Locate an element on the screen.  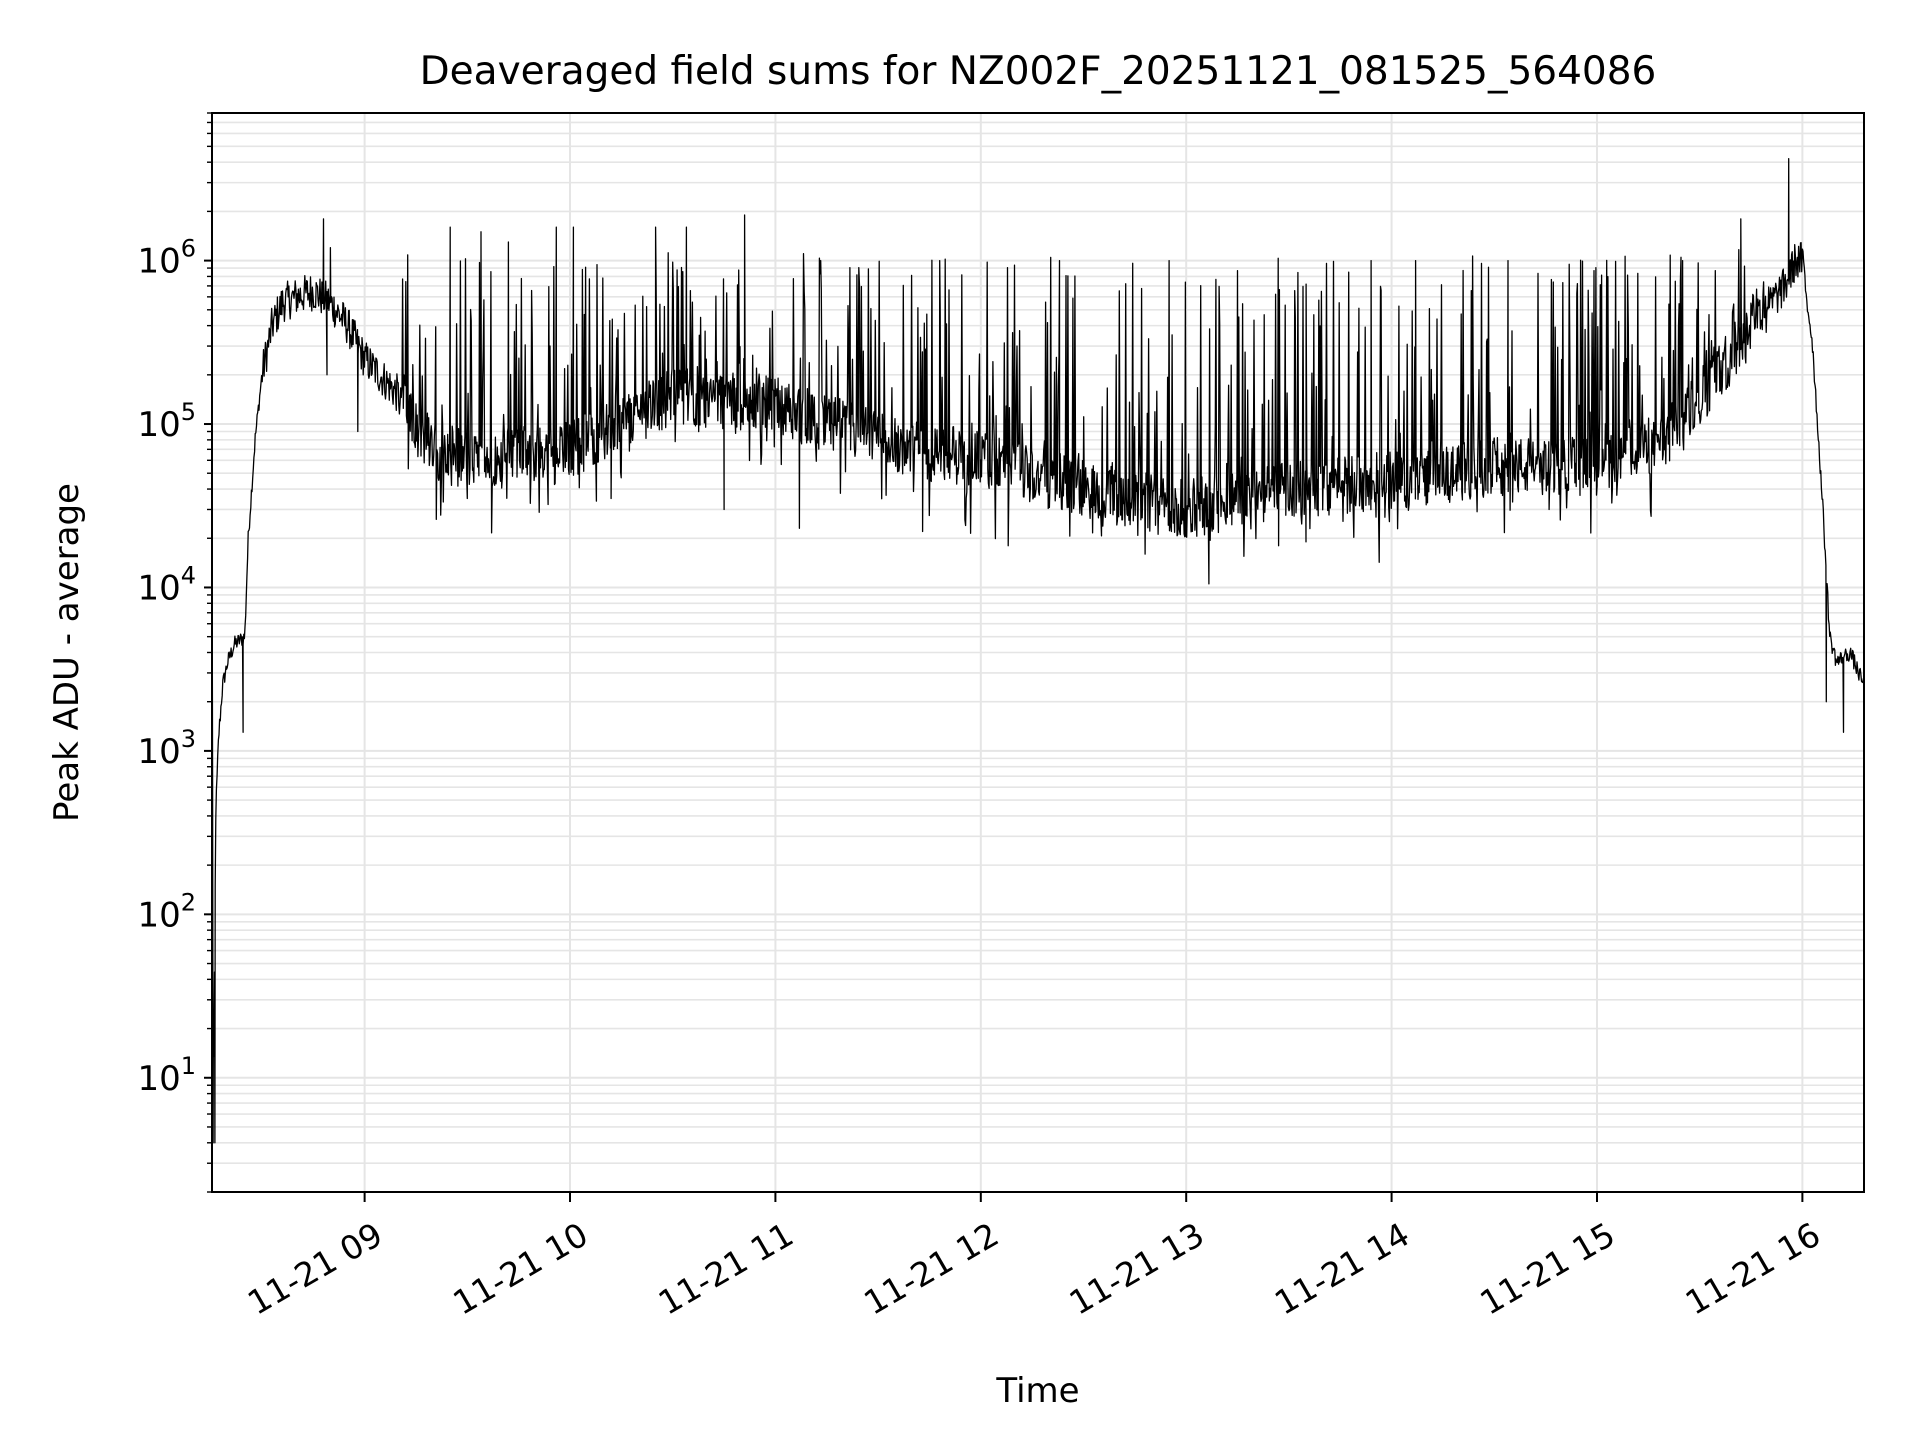
x-tick-label: 11-21 12 is located at coordinates (931, 1269).